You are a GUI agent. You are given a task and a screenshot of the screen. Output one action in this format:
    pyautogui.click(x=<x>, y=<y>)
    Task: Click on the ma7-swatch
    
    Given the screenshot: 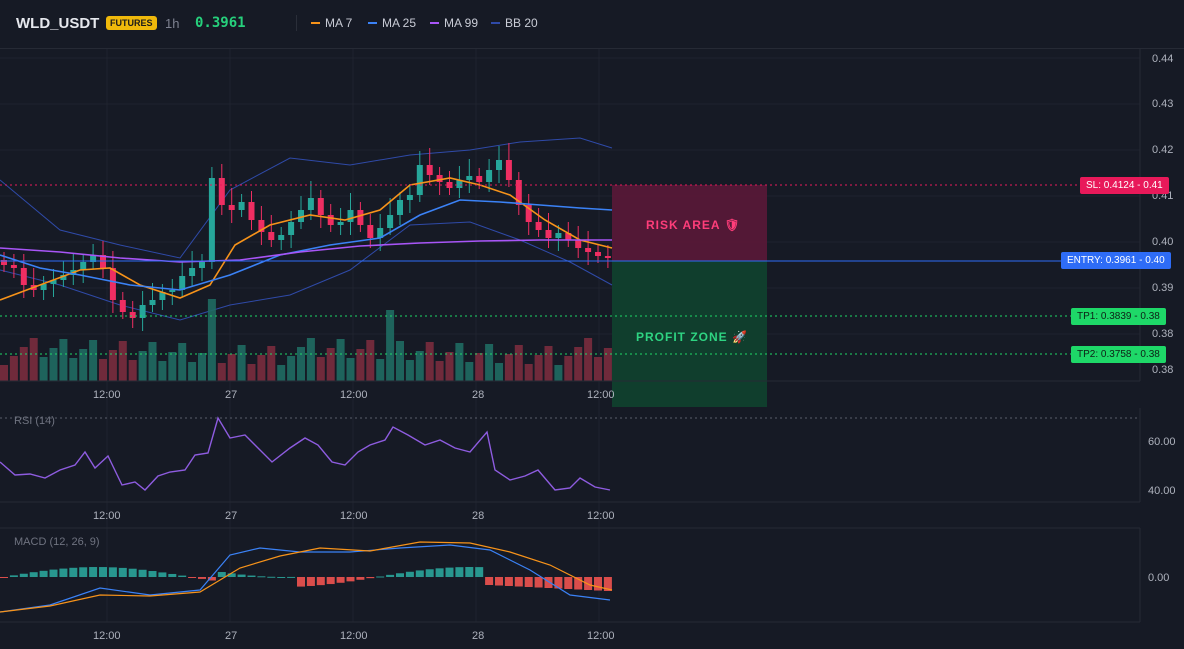 What is the action you would take?
    pyautogui.click(x=315, y=23)
    